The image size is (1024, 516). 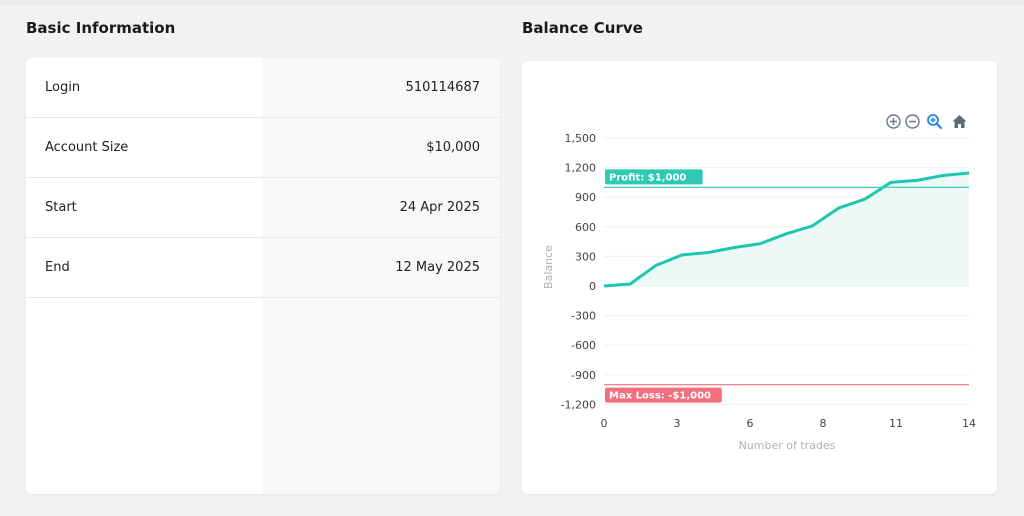 What do you see at coordinates (263, 268) in the screenshot?
I see `info-row-end: End 12 May 2025` at bounding box center [263, 268].